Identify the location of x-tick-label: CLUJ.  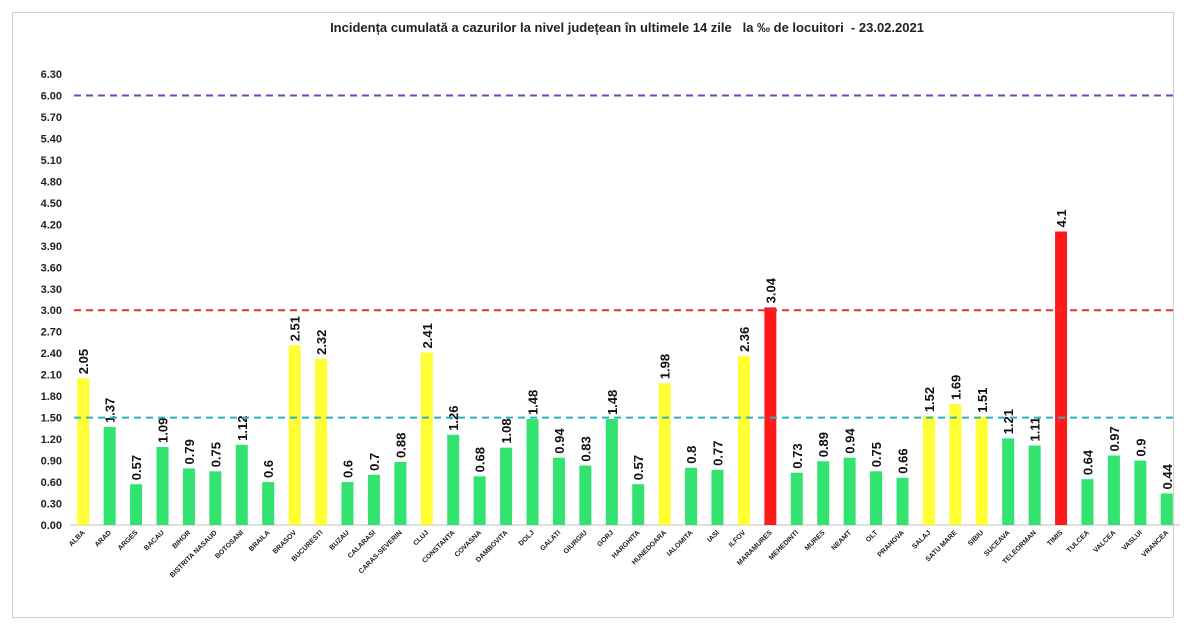
(421, 538).